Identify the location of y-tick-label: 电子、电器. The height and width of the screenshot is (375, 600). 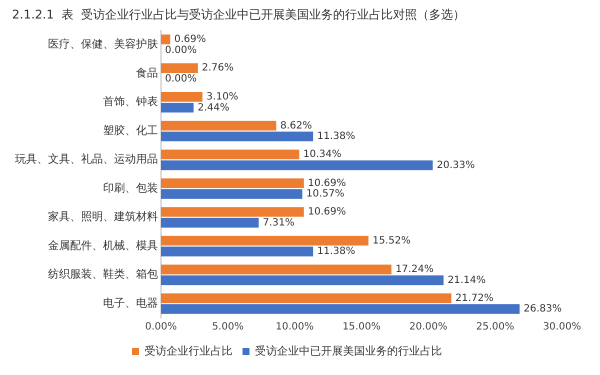
(130, 303).